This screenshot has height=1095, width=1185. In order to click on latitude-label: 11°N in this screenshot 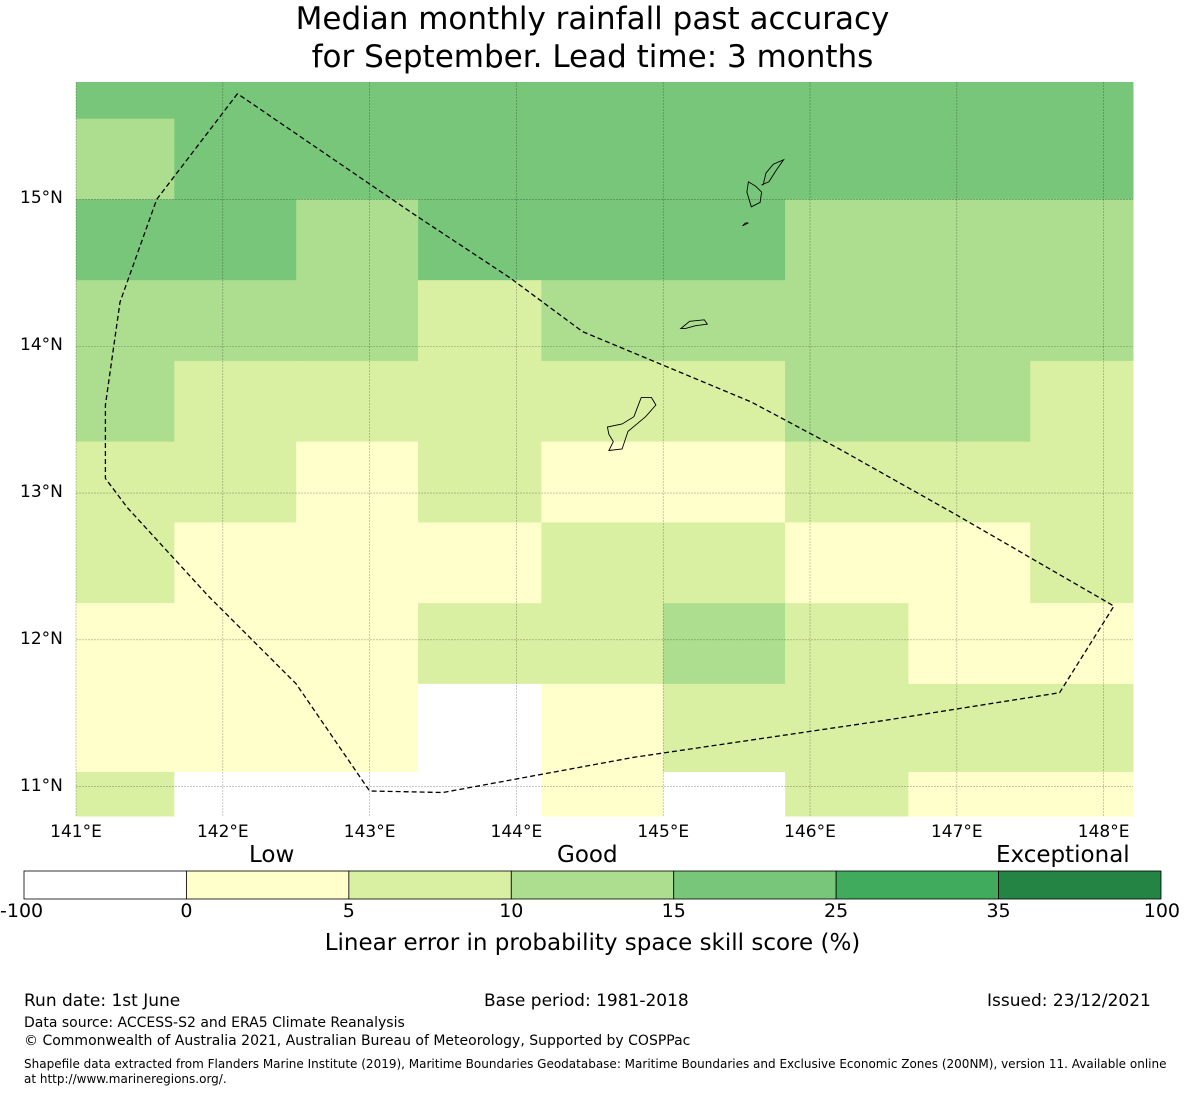, I will do `click(41, 785)`.